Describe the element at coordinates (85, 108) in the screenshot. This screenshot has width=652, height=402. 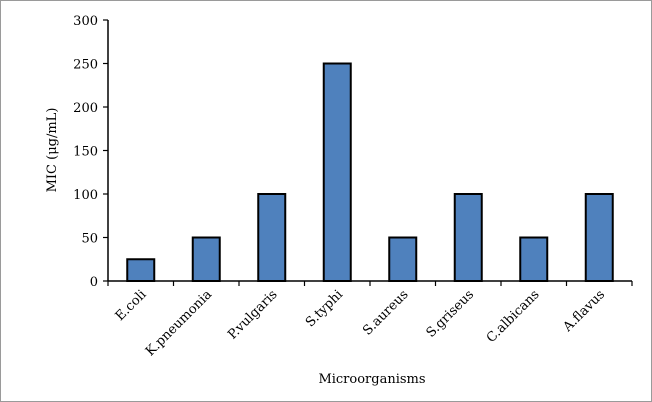
I see `y-tick-label: 200` at that location.